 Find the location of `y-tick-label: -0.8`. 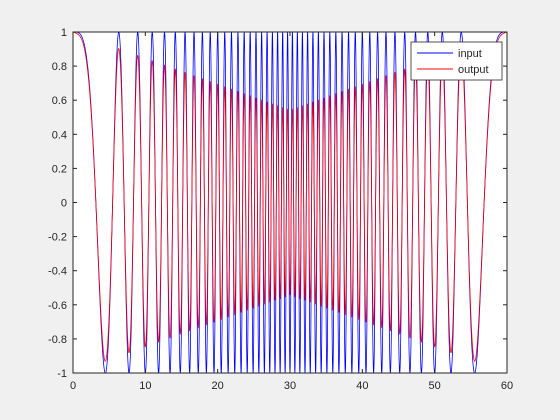

y-tick-label: -0.8 is located at coordinates (57, 340).